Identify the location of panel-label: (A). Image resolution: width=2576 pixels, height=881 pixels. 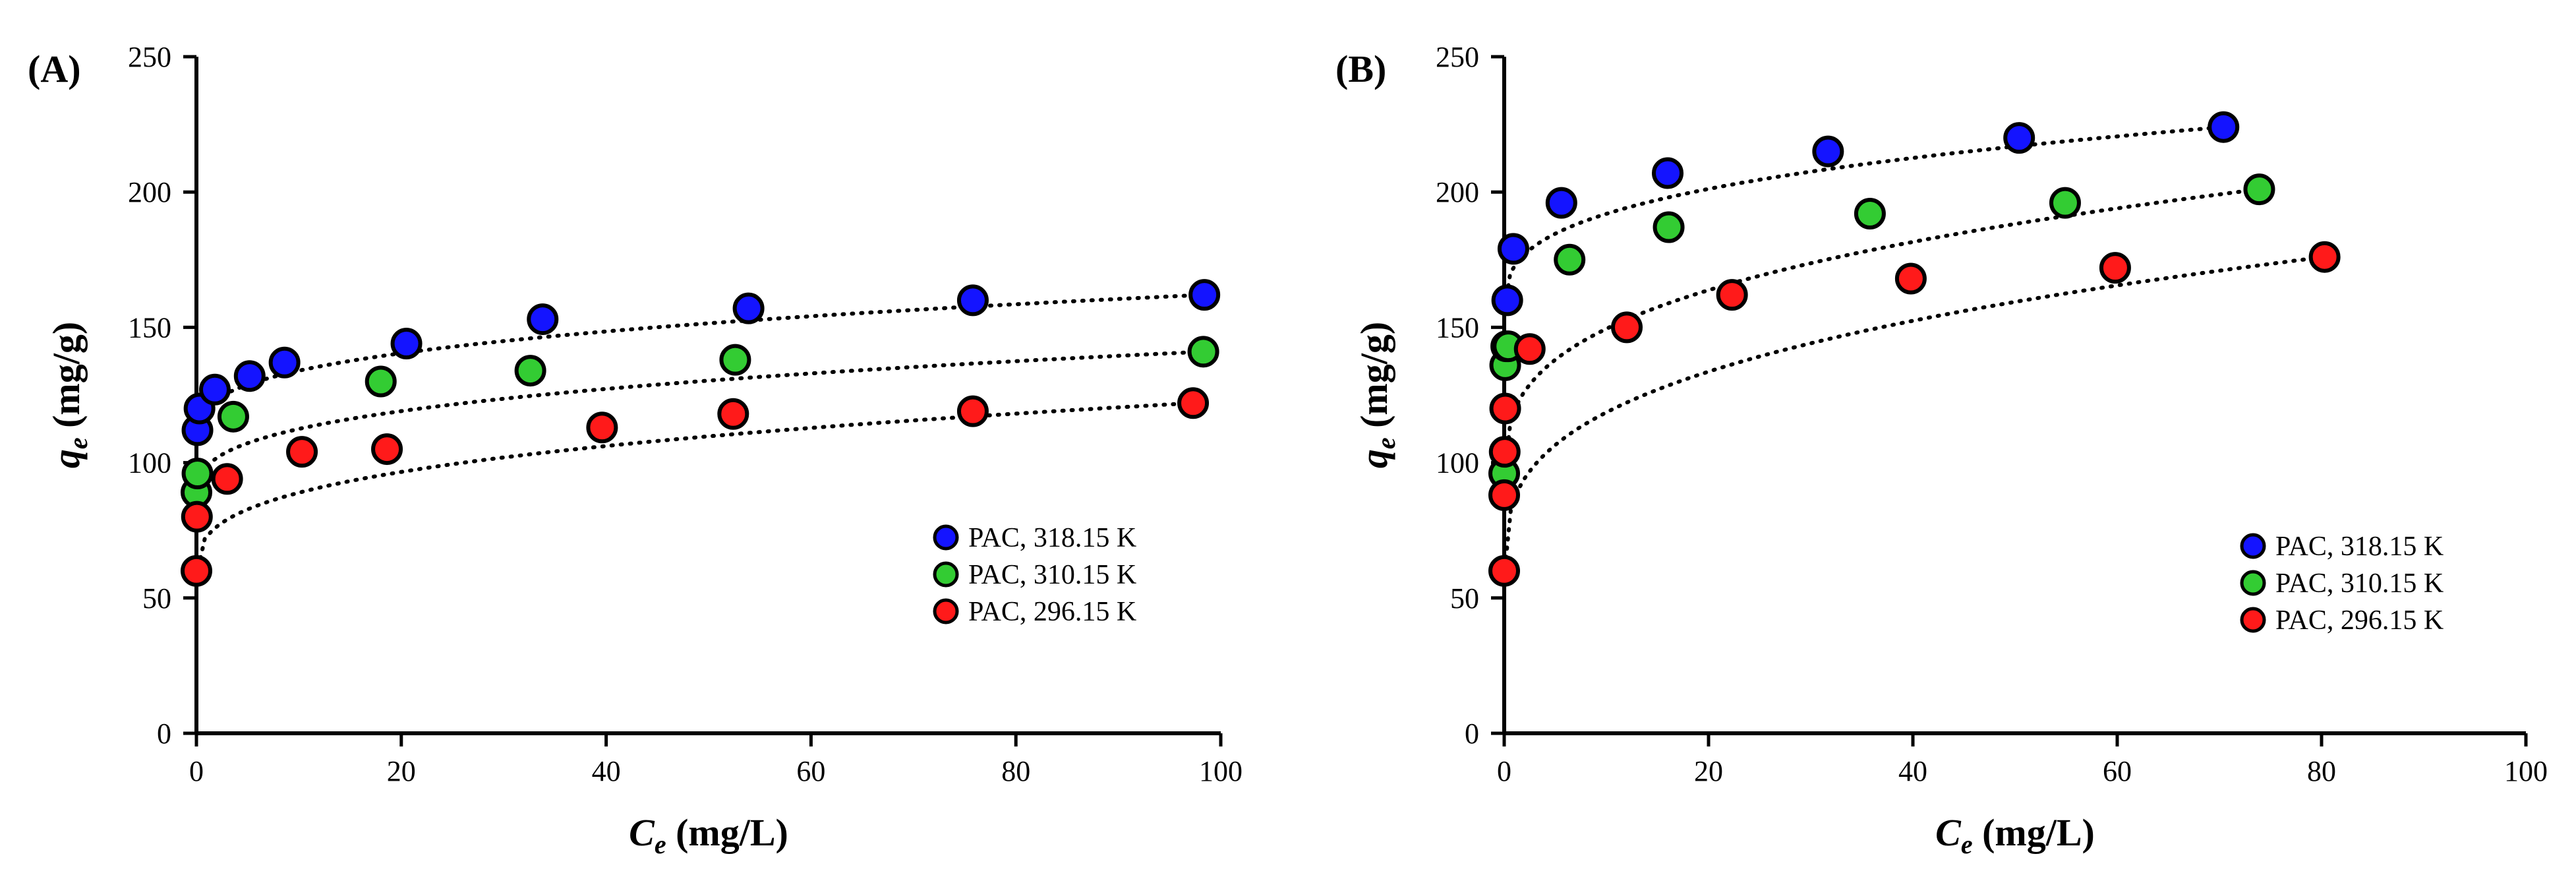
(55, 68).